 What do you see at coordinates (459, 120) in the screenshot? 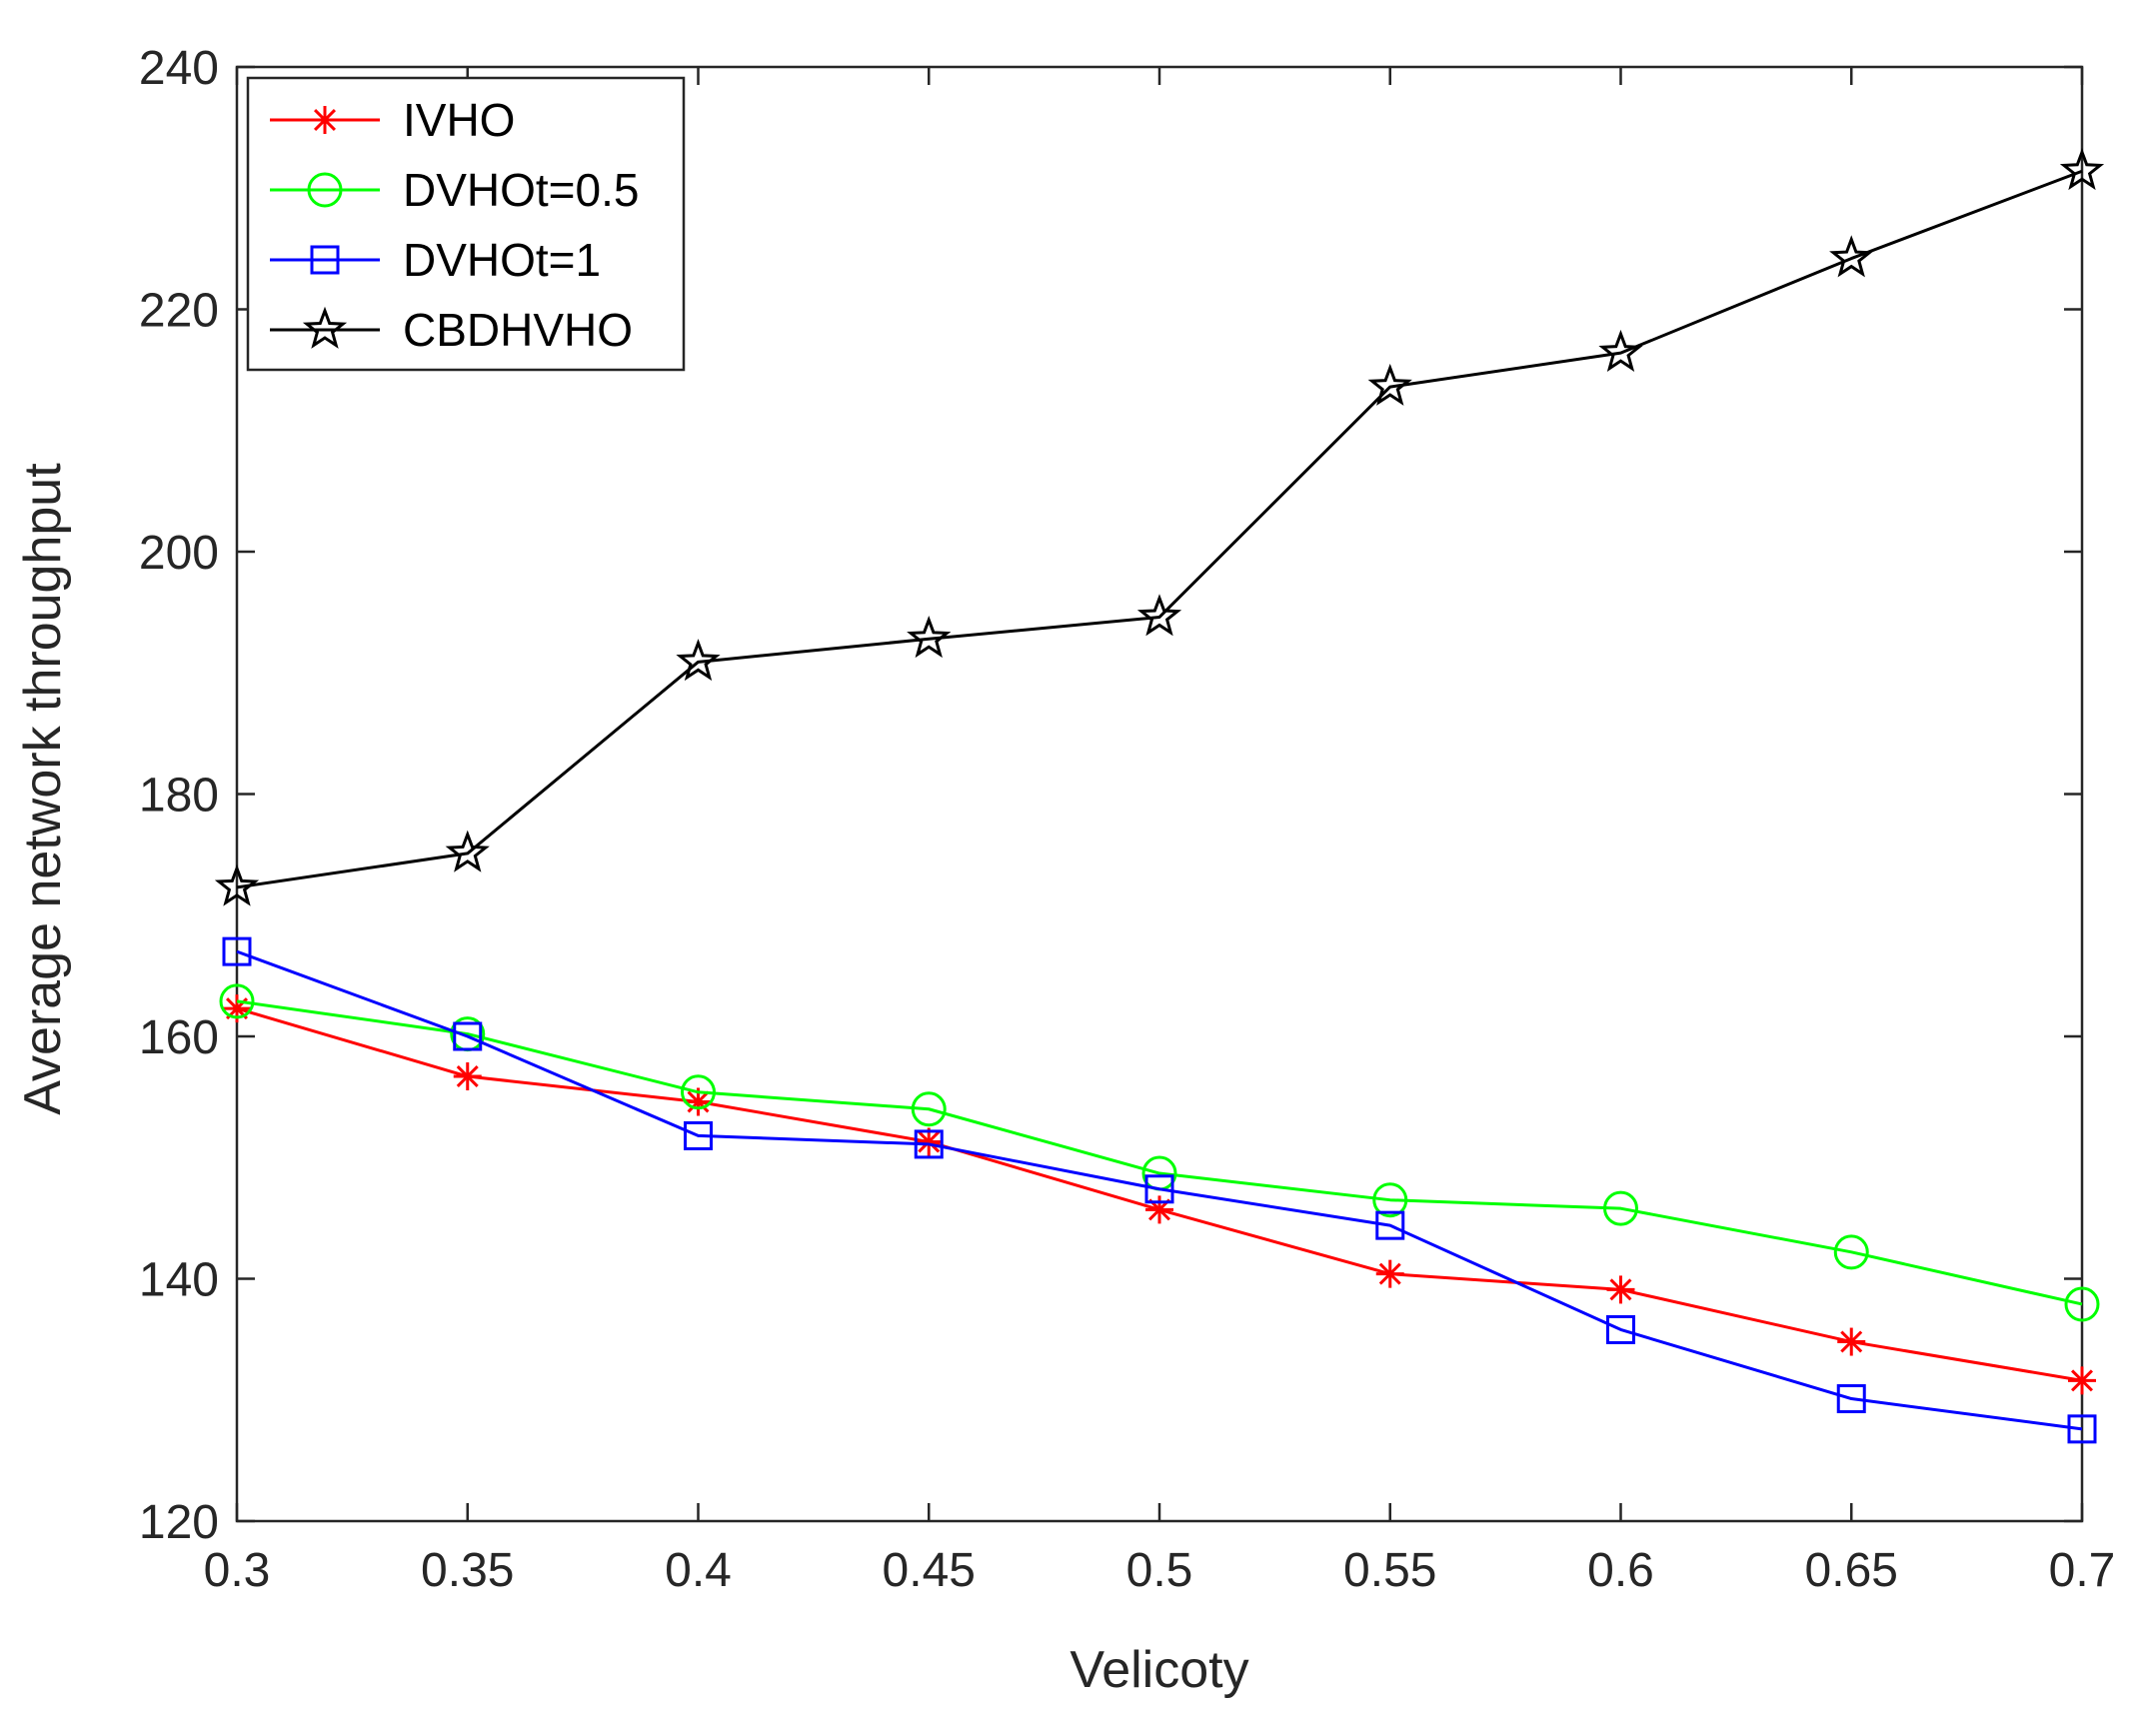
I see `legend-label-ivho: IVHO` at bounding box center [459, 120].